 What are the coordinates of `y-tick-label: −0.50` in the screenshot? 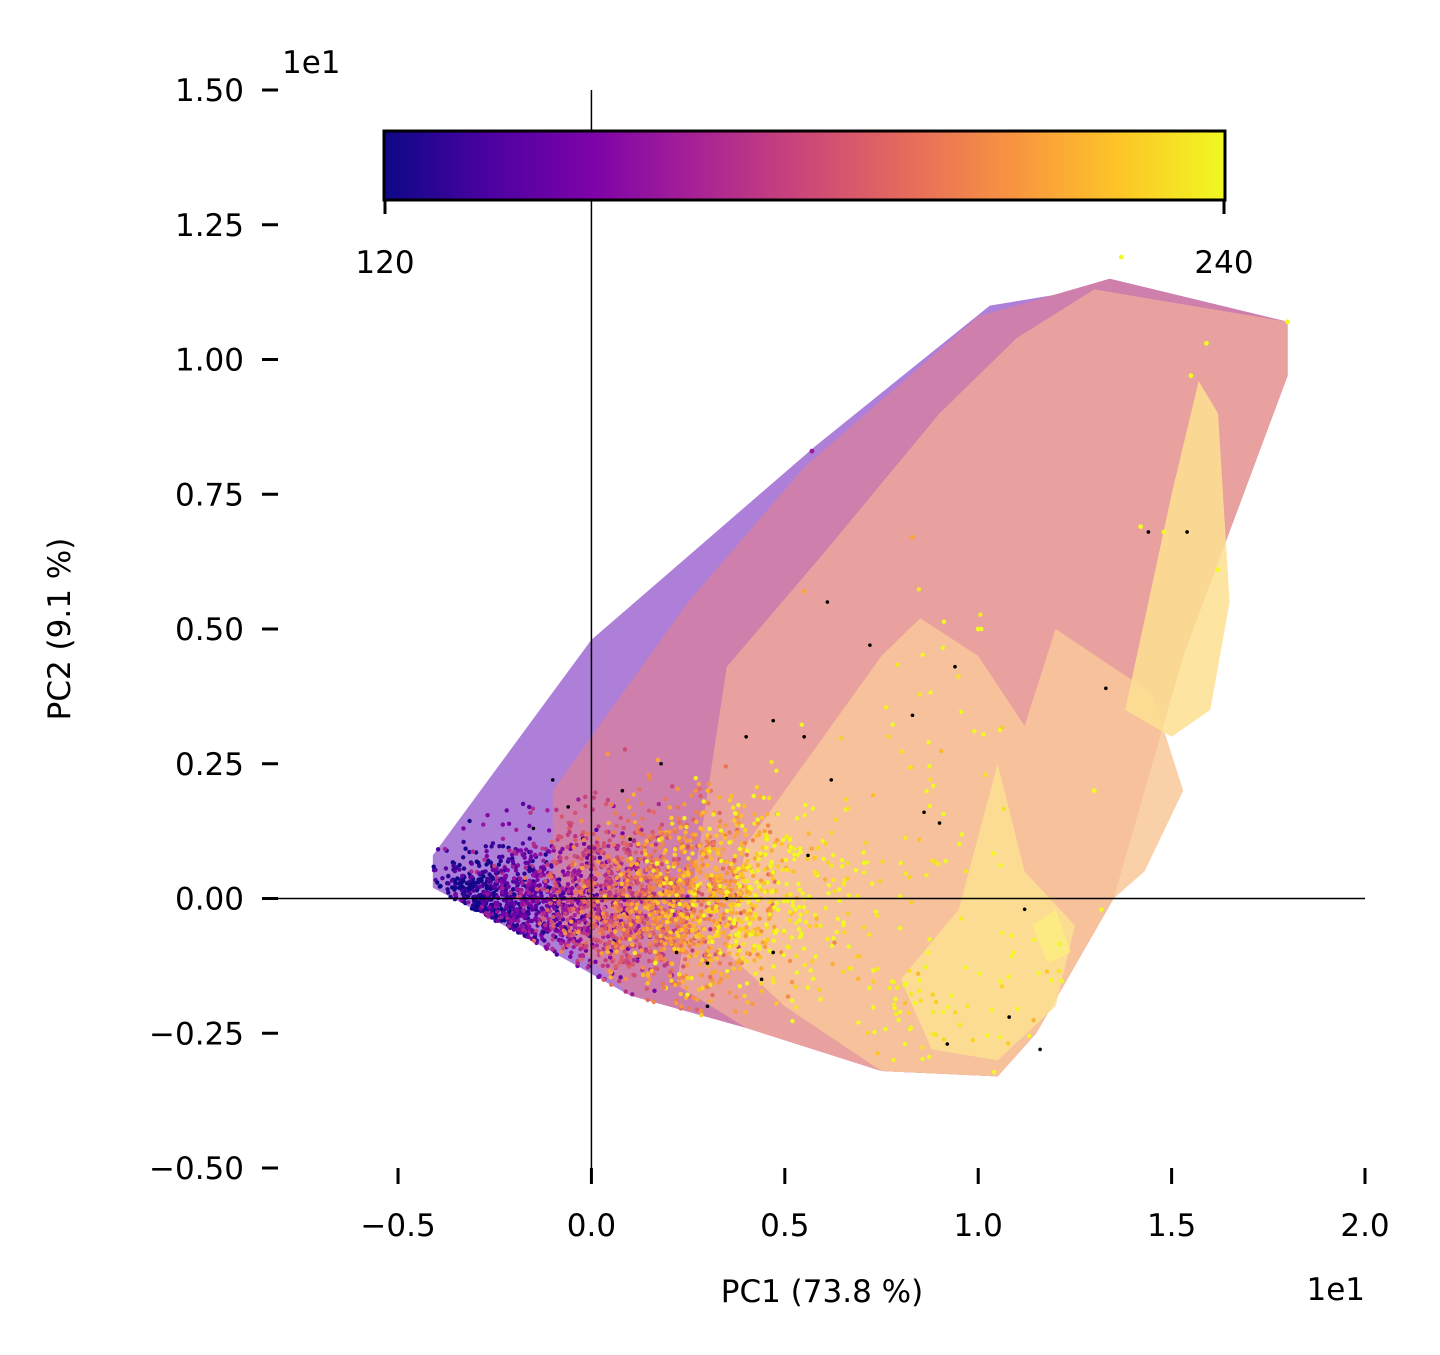 It's located at (196, 1169).